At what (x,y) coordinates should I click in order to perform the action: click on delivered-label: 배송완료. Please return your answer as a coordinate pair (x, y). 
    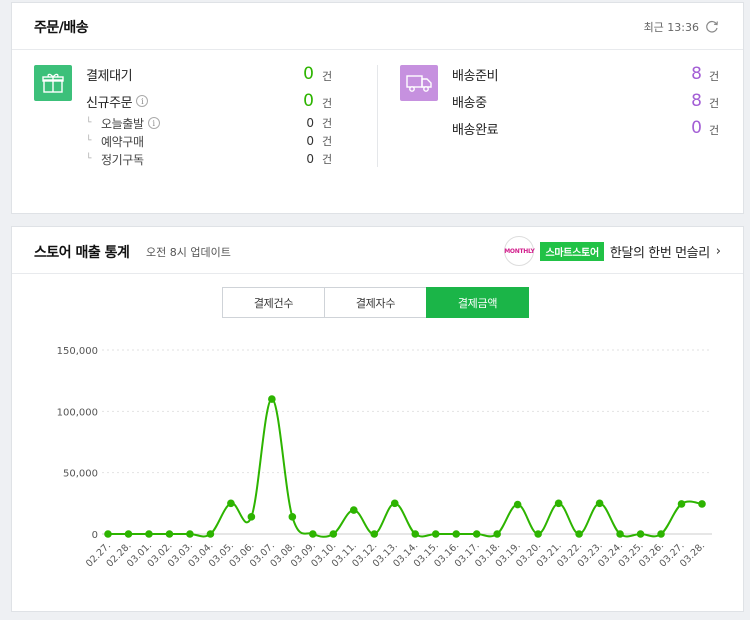
    Looking at the image, I should click on (475, 130).